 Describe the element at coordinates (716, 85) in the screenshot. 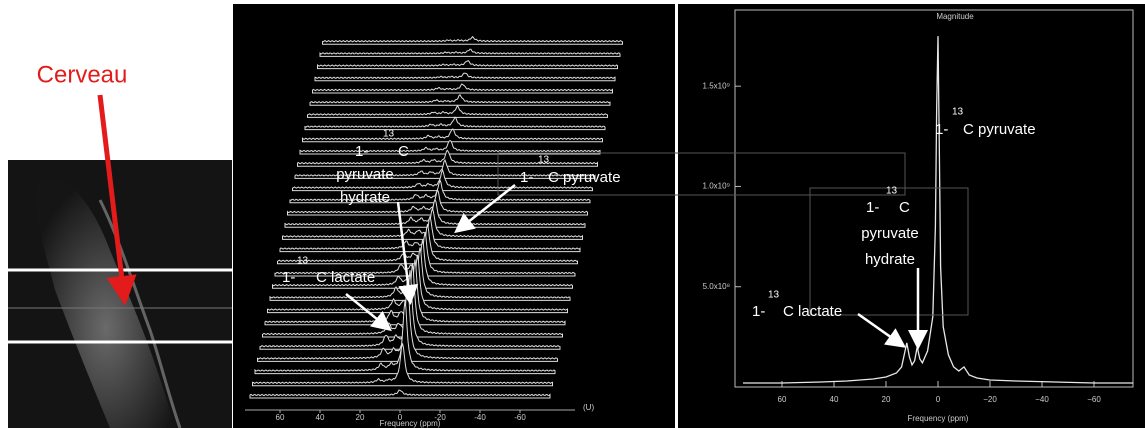

I see `y-tick-label: 1.5x10⁹` at that location.